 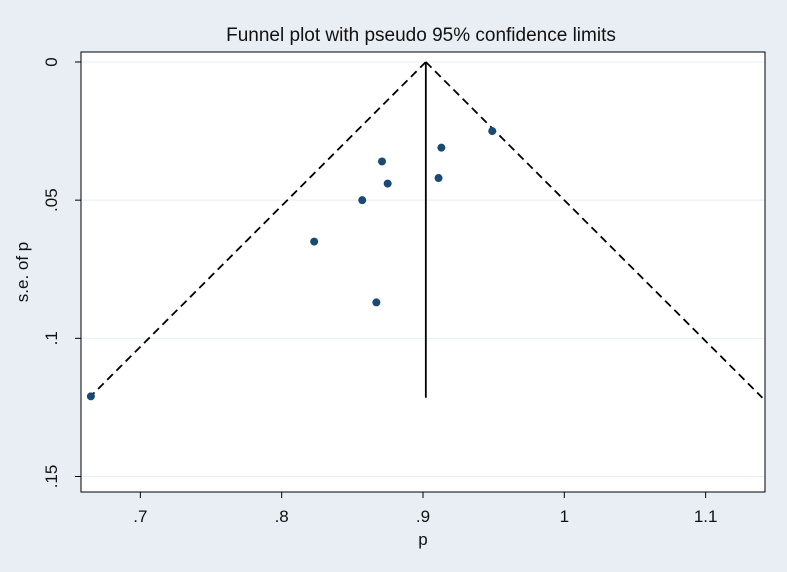 I want to click on y-axis: 0 .05 .1 .15, so click(x=61, y=272).